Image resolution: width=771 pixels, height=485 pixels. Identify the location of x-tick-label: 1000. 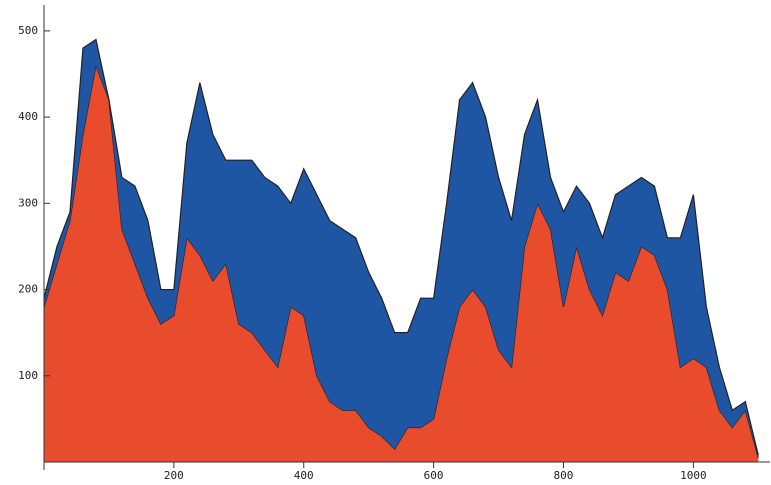
(693, 475).